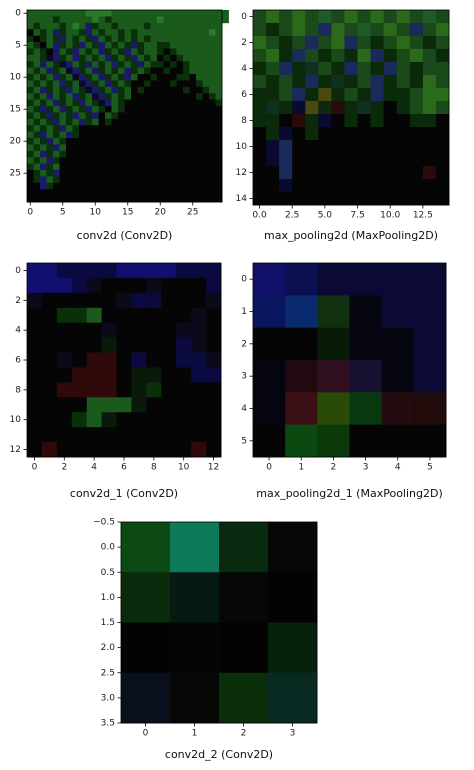 This screenshot has width=474, height=770. Describe the element at coordinates (349, 493) in the screenshot. I see `panel-title: max_pooling2d_1 (MaxPooling2D)` at that location.